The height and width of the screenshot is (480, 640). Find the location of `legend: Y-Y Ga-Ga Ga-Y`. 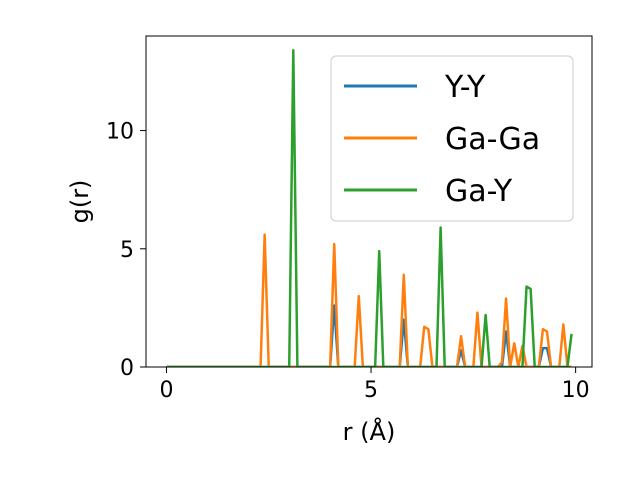

legend: Y-Y Ga-Ga Ga-Y is located at coordinates (452, 138).